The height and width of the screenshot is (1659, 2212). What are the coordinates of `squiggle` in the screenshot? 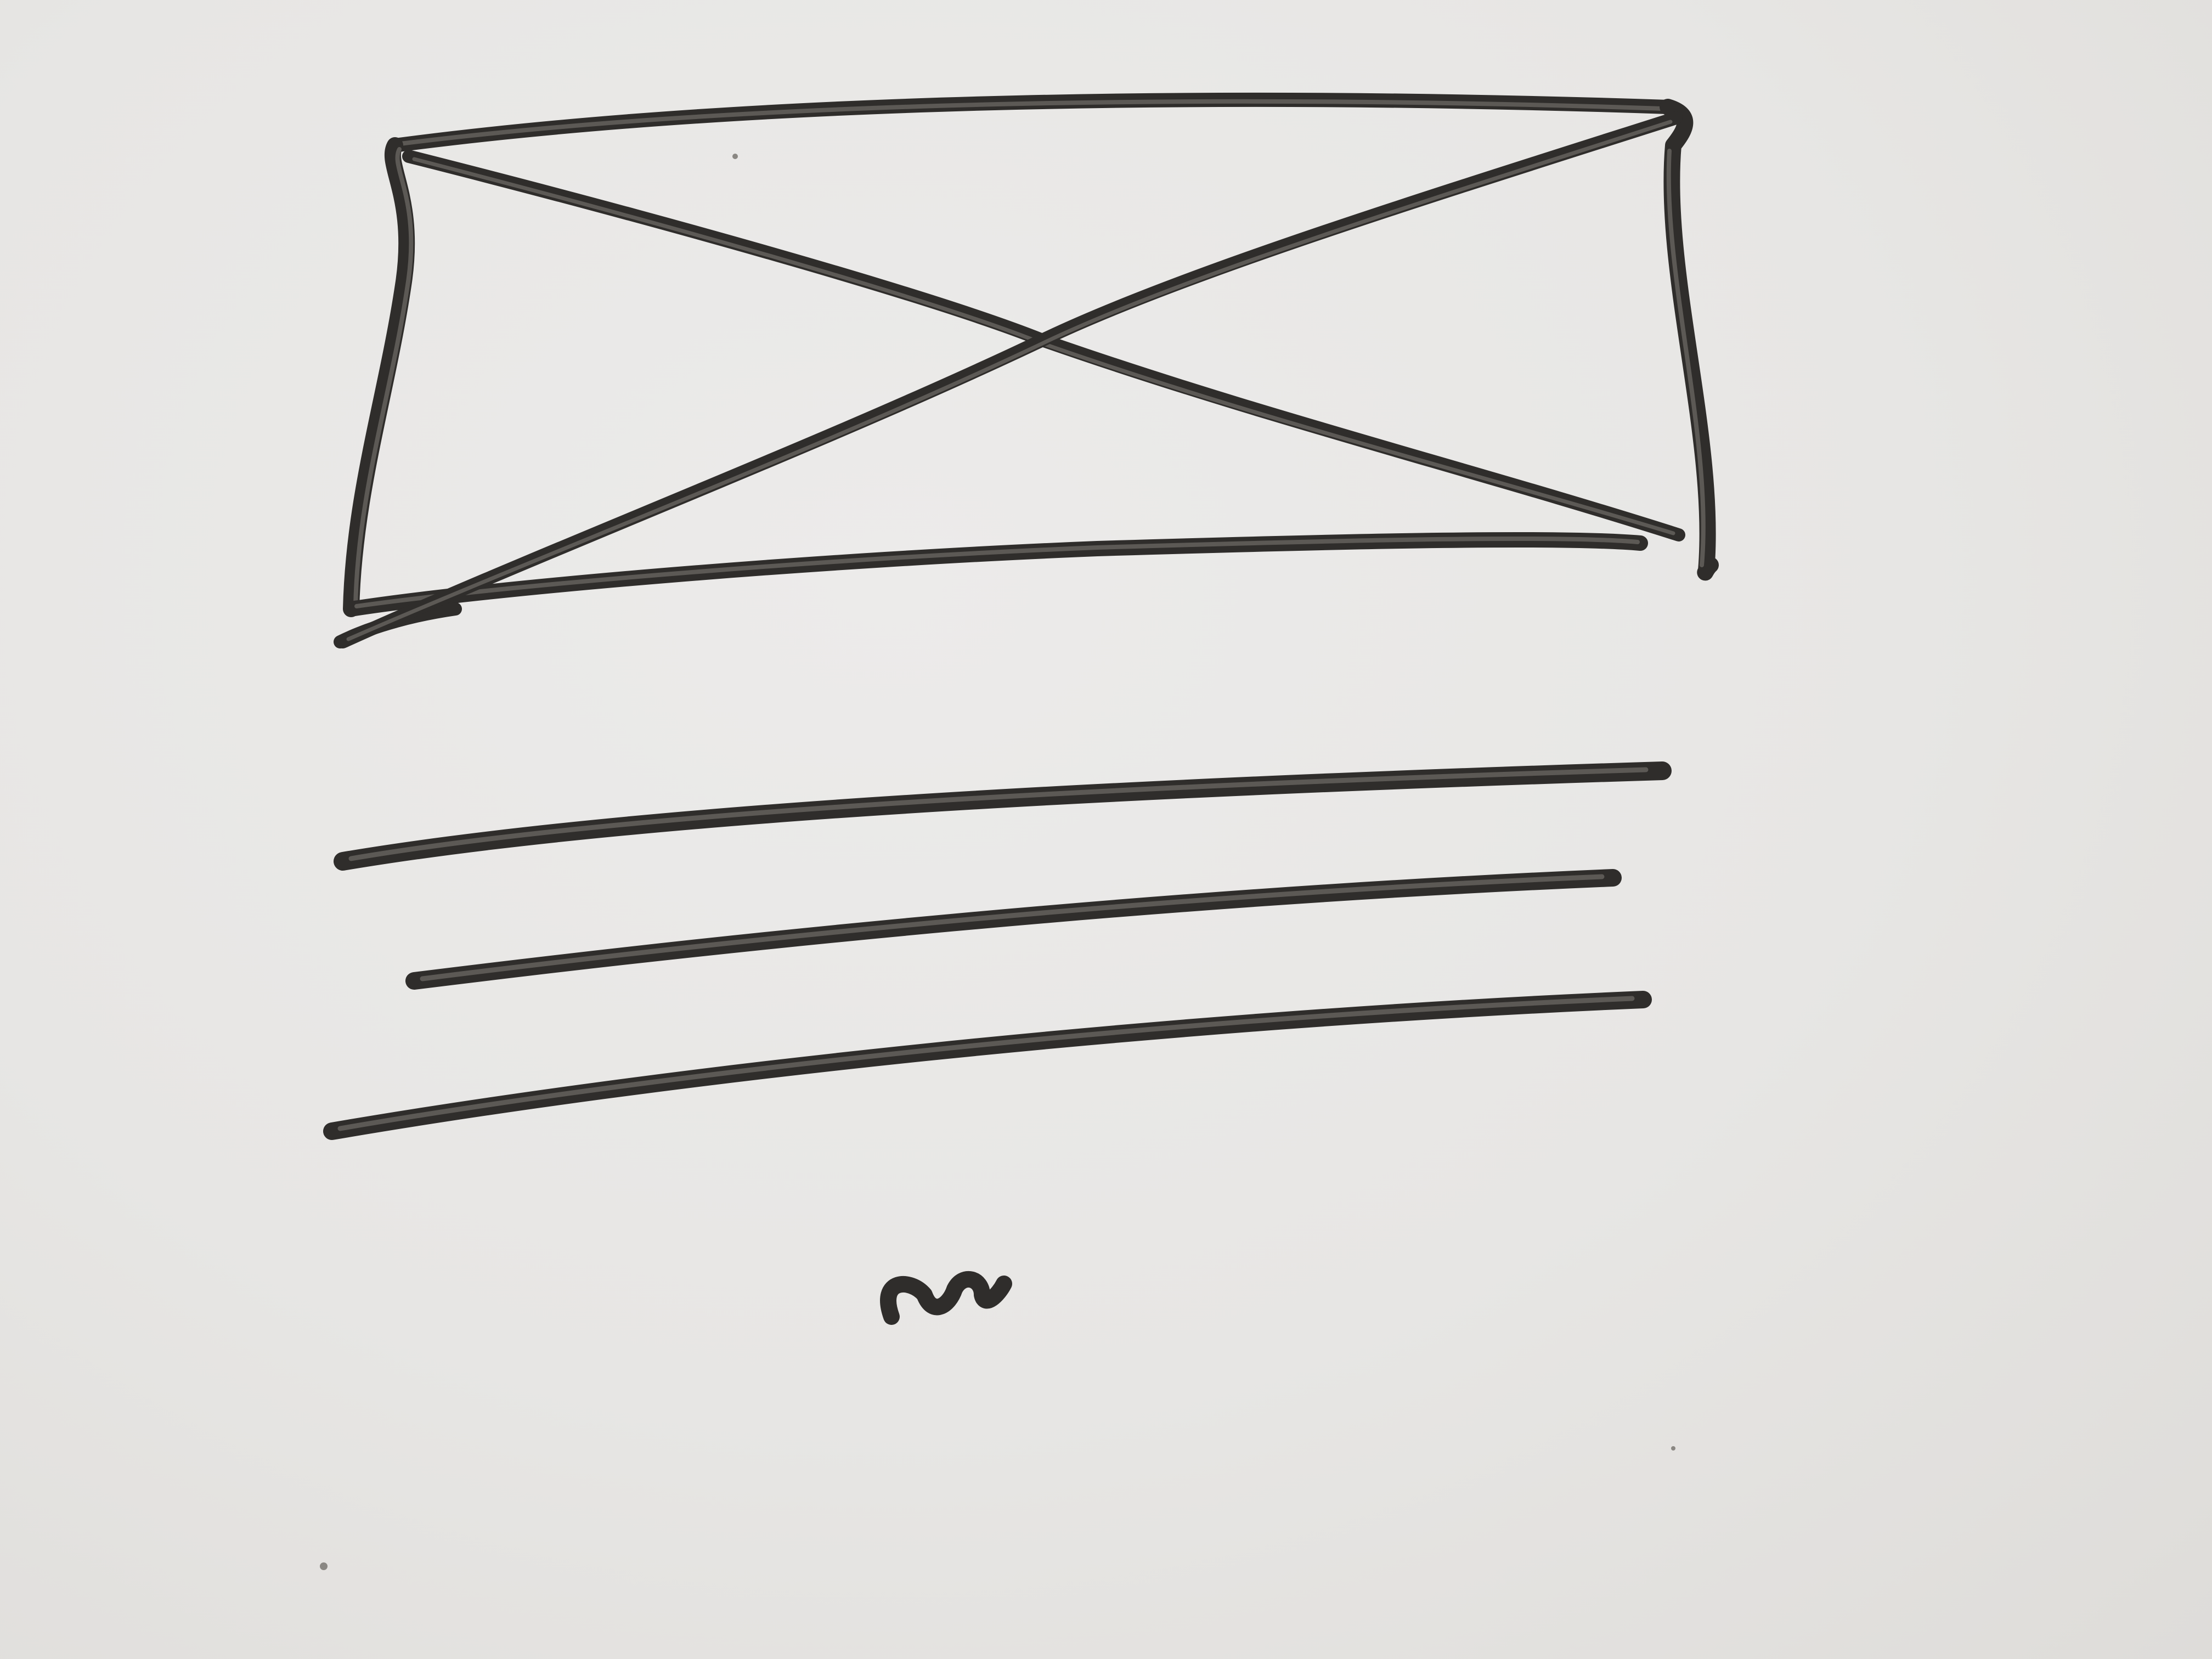 It's located at (946, 1298).